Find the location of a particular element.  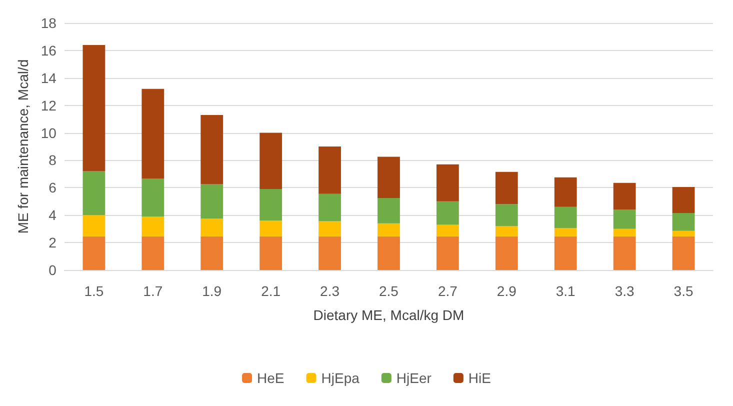

legend-label: HjEer is located at coordinates (414, 378).